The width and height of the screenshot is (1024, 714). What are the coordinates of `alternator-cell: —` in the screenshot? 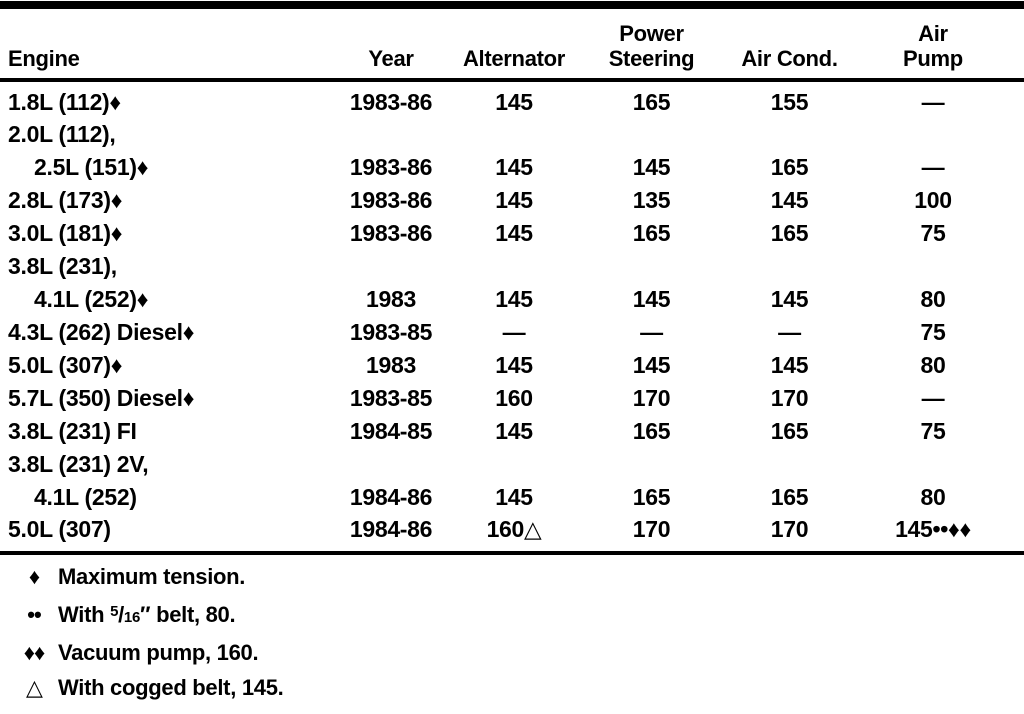 It's located at (514, 332).